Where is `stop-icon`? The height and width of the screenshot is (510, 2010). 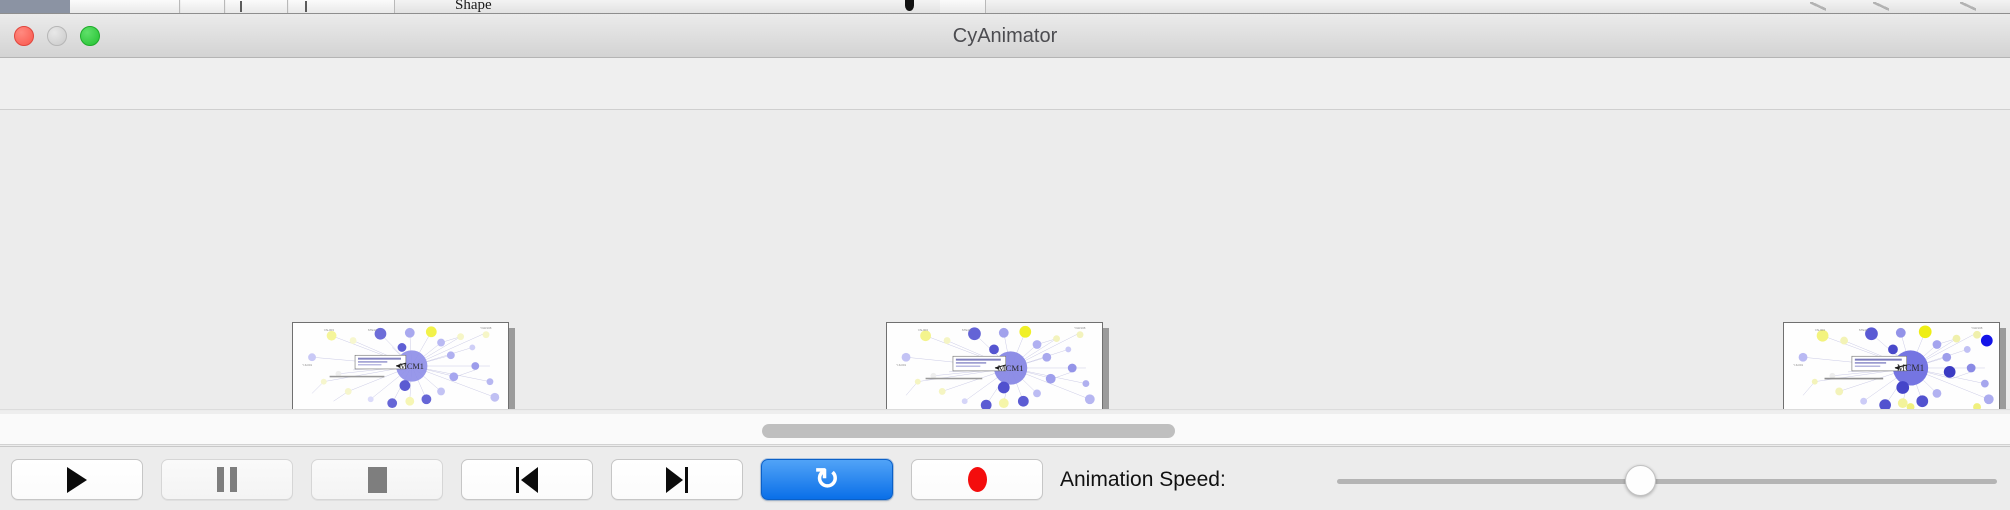
stop-icon is located at coordinates (377, 479).